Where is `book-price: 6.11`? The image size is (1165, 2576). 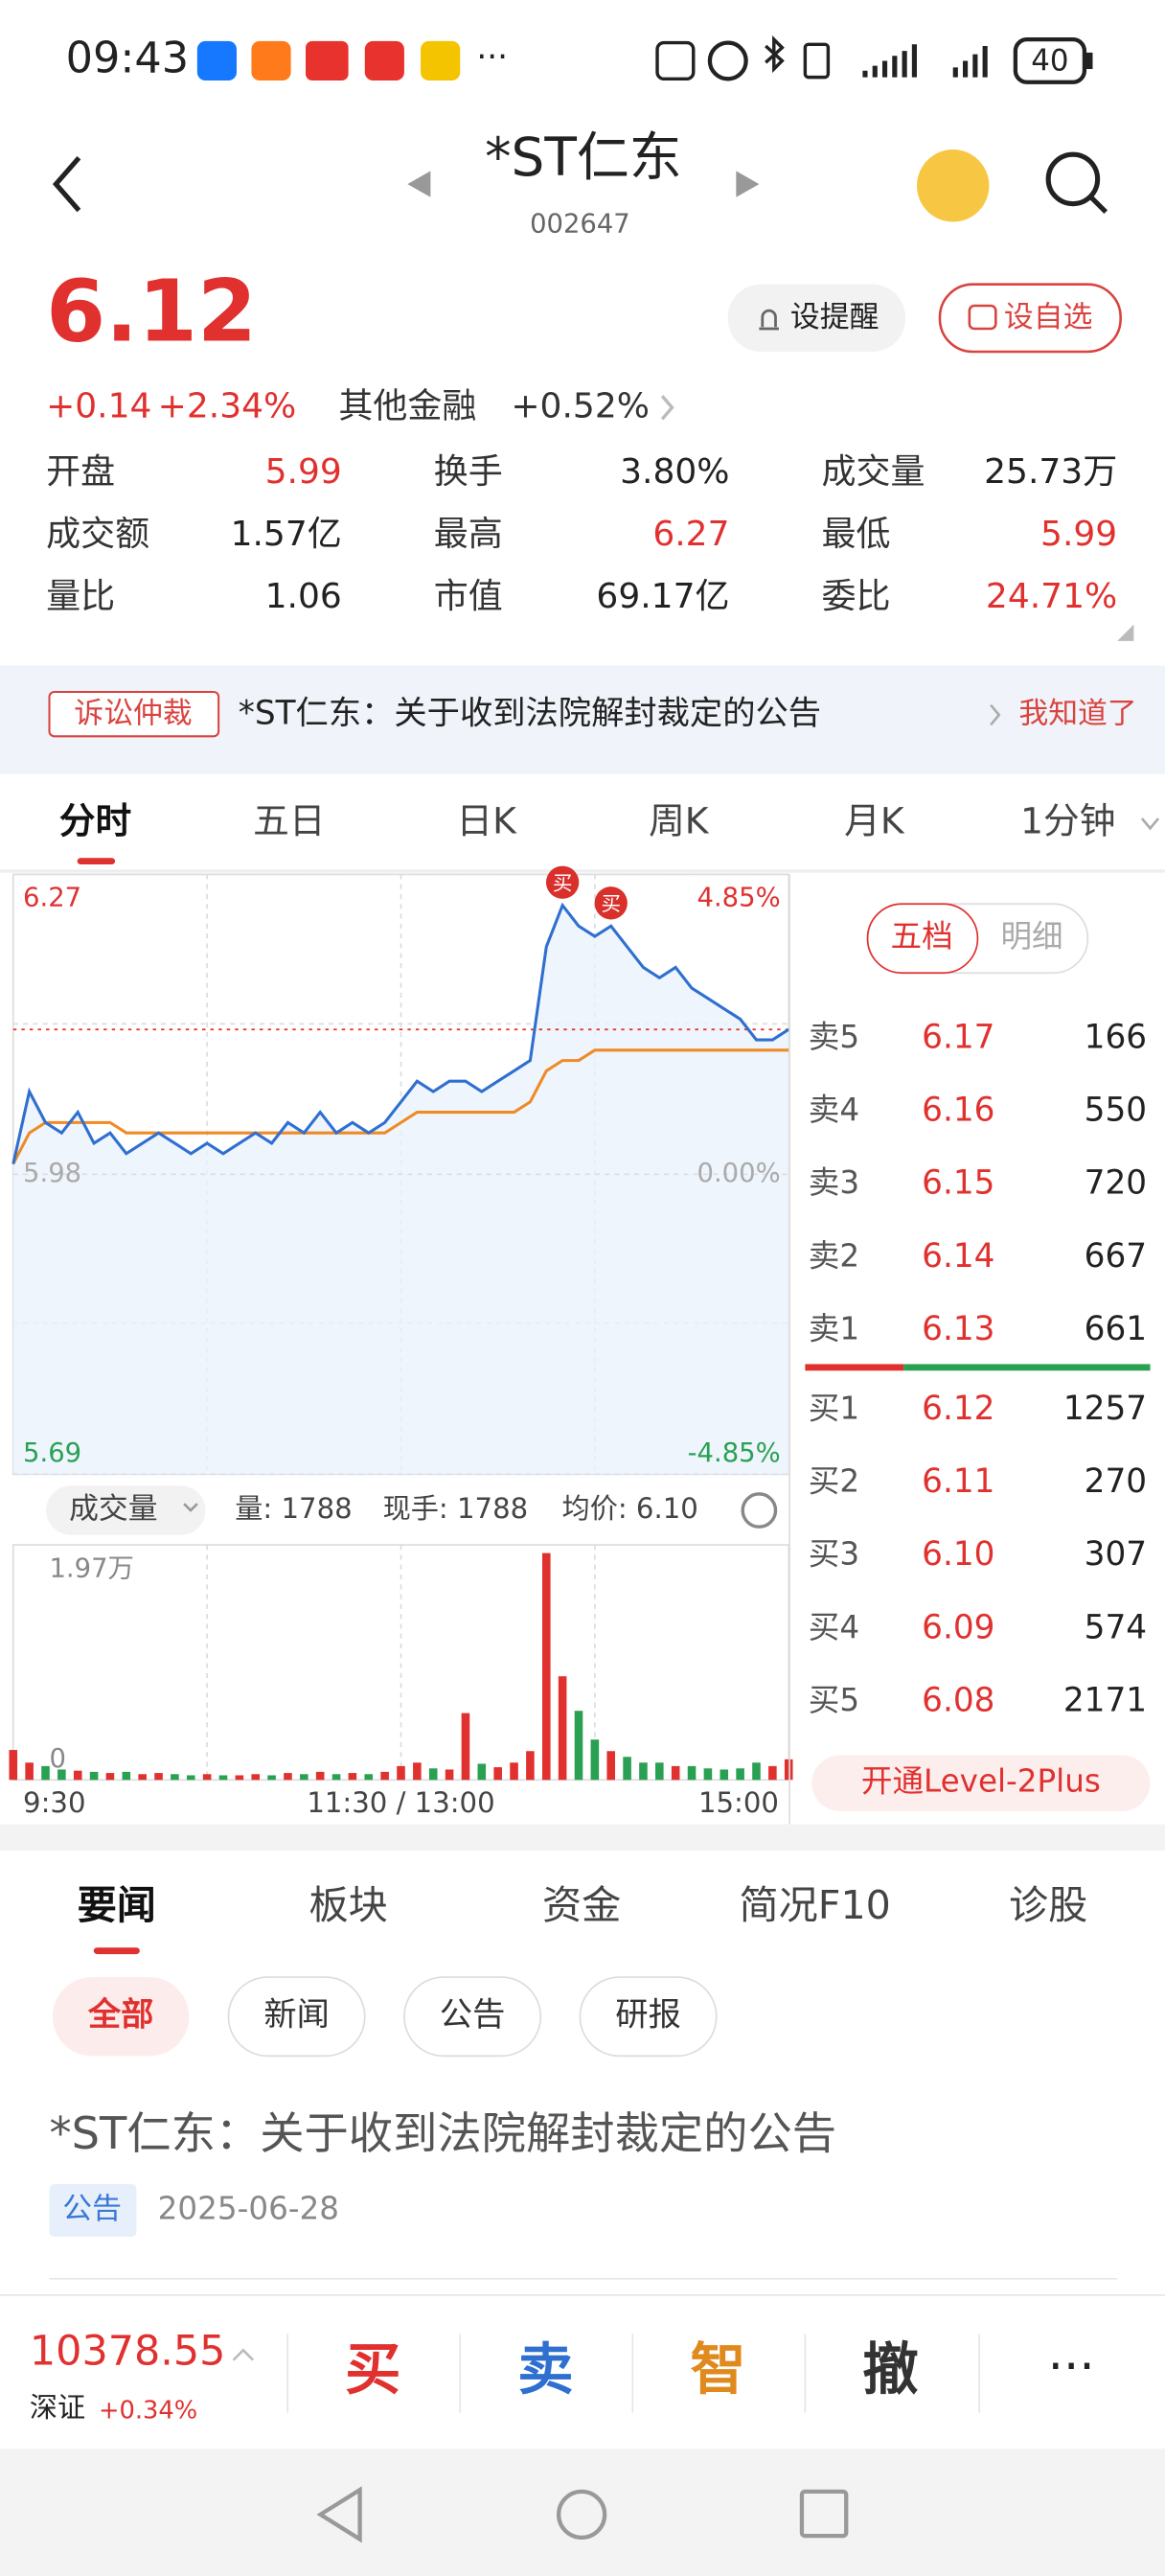
book-price: 6.11 is located at coordinates (958, 1481).